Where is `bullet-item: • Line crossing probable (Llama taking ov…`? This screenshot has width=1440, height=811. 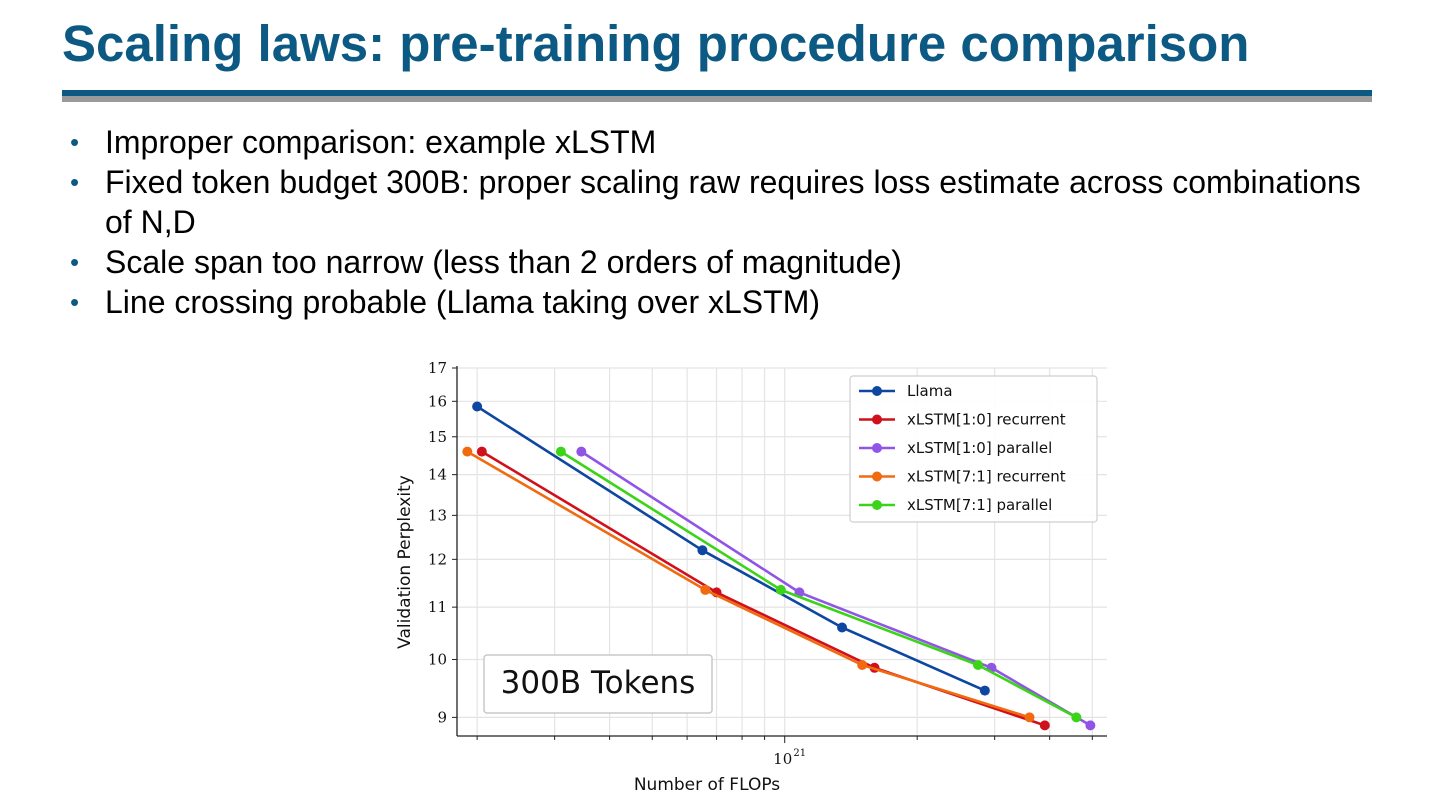 bullet-item: • Line crossing probable (Llama taking ov… is located at coordinates (720, 302).